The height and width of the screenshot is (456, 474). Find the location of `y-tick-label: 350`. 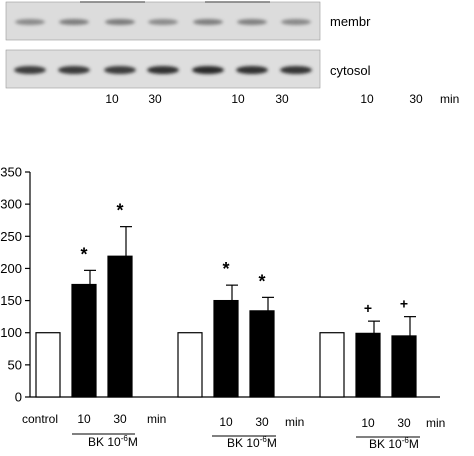

y-tick-label: 350 is located at coordinates (11, 172).